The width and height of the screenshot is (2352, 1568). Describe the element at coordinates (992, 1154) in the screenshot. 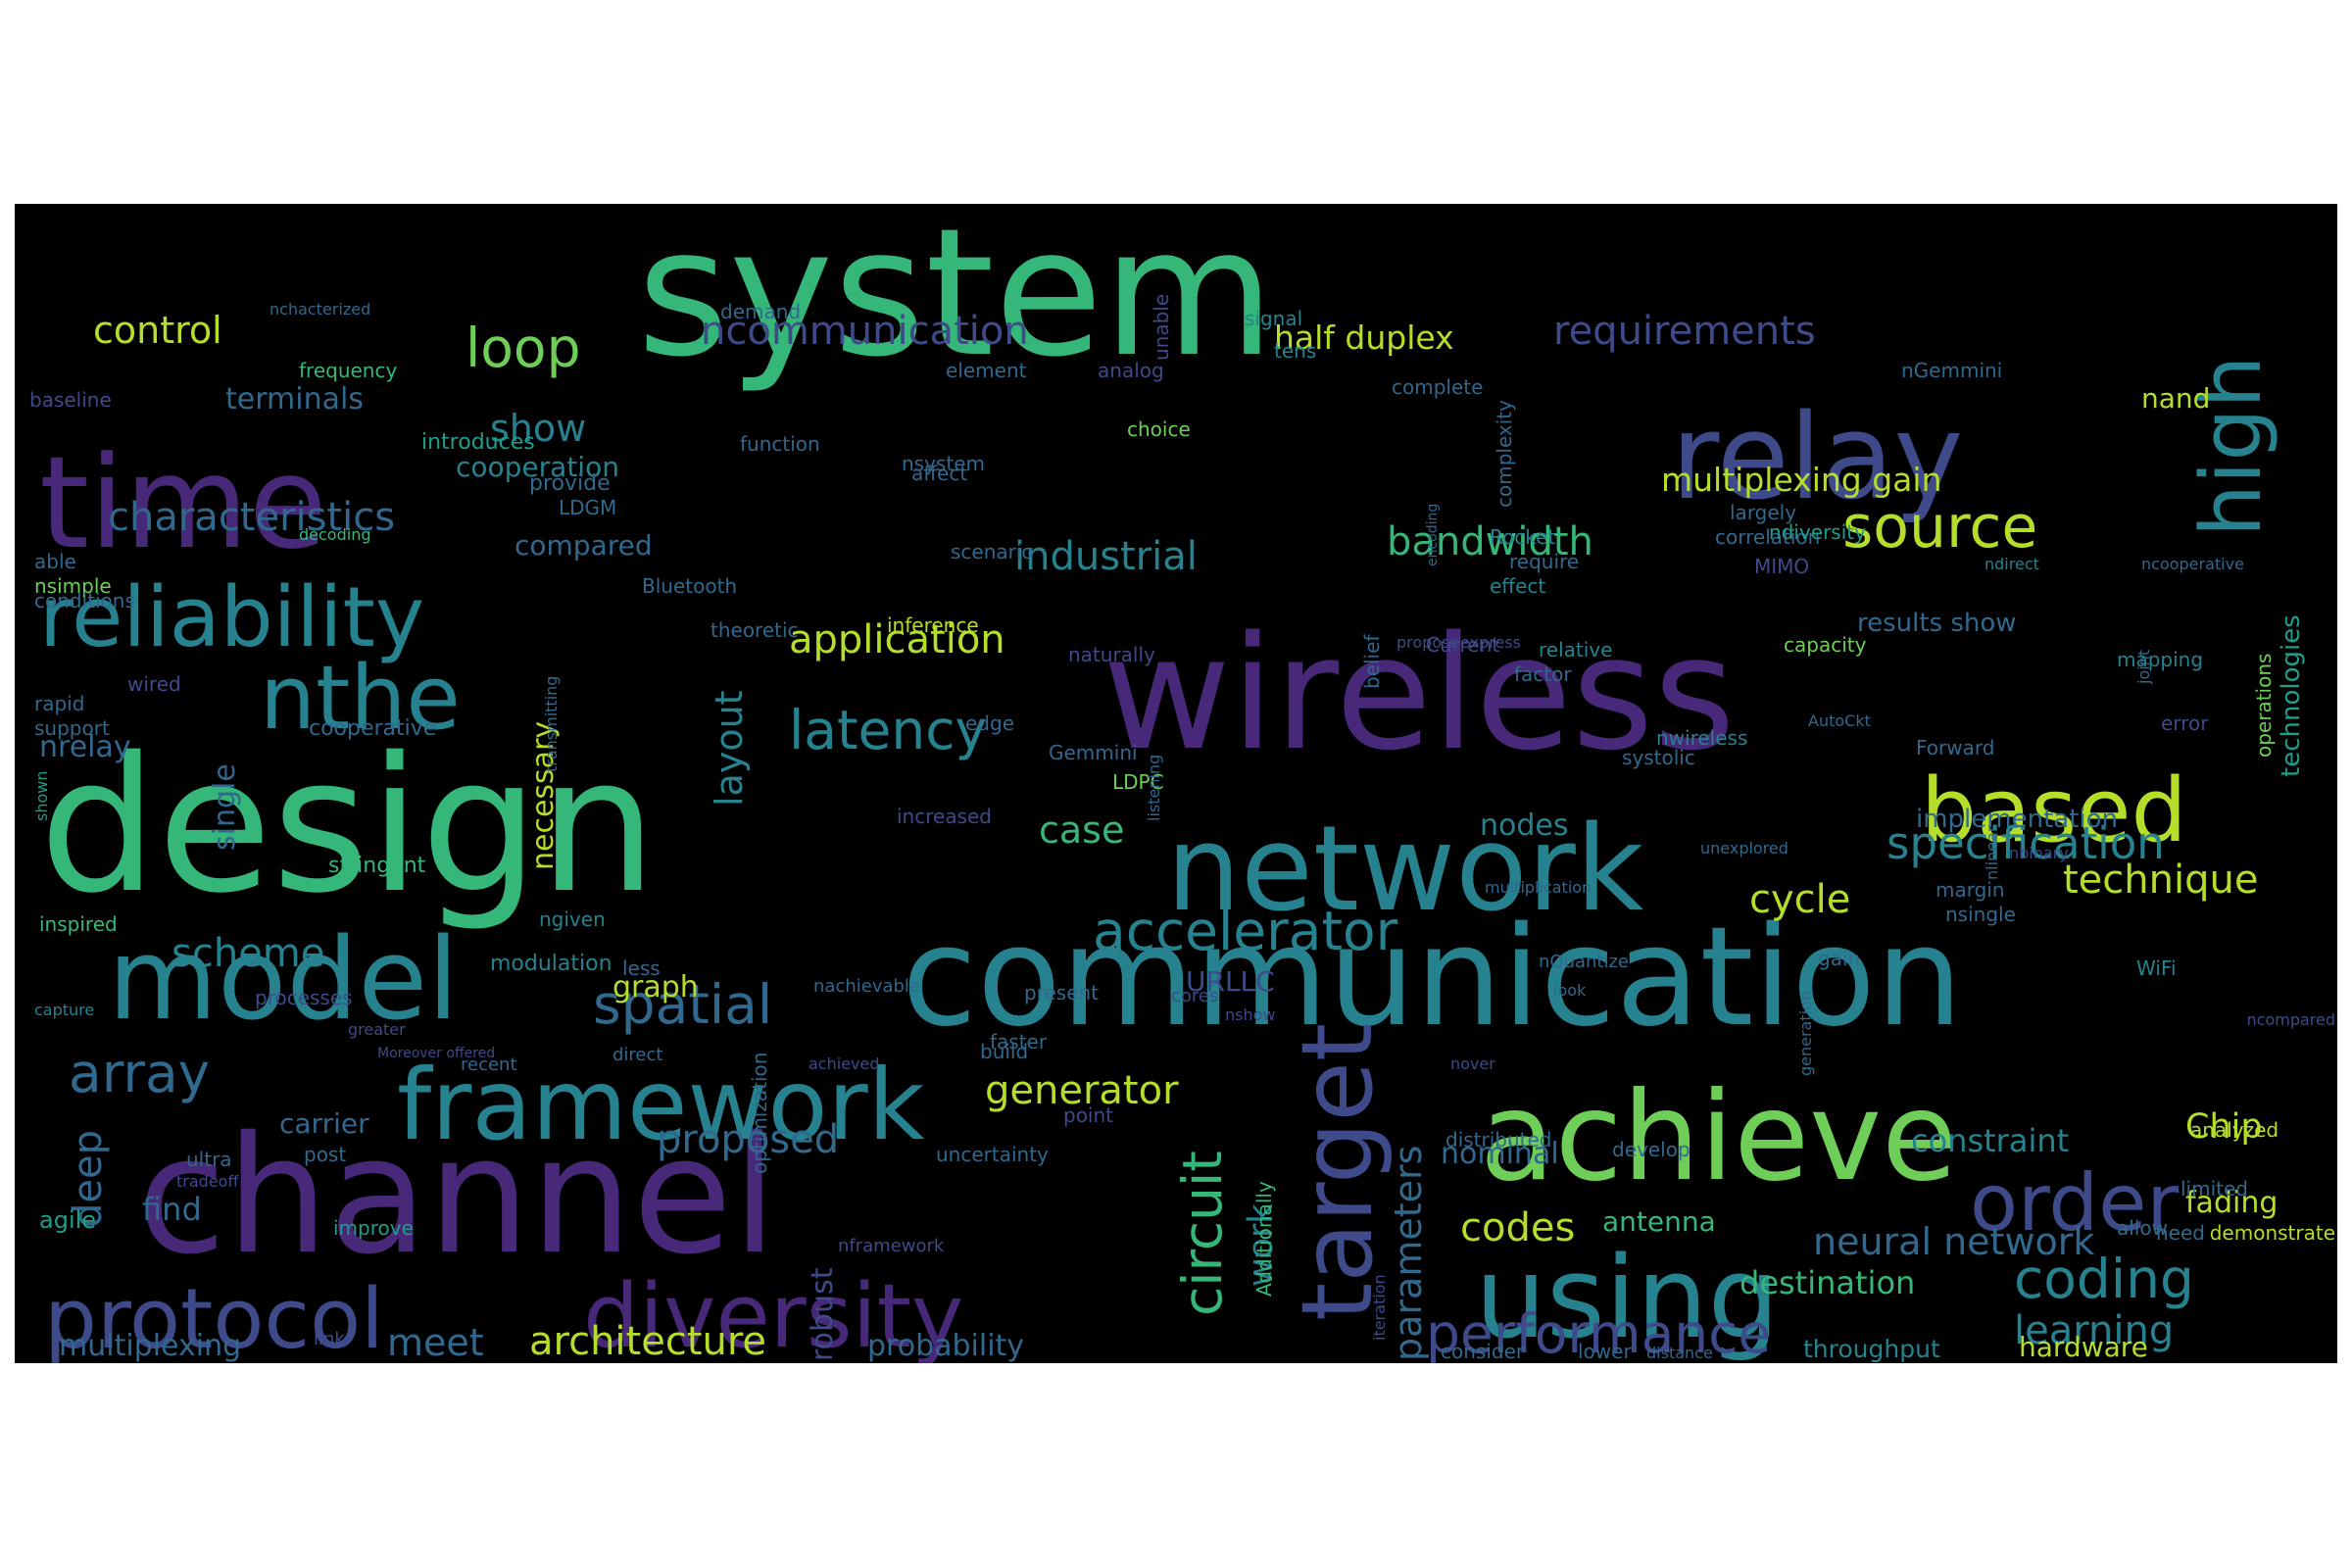

I see `cloud-word: uncertainty` at that location.